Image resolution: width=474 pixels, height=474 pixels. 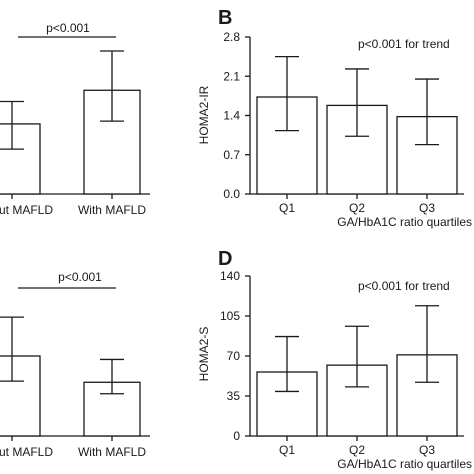 What do you see at coordinates (26, 210) in the screenshot?
I see `panel-a-category-label: without MAFLD` at bounding box center [26, 210].